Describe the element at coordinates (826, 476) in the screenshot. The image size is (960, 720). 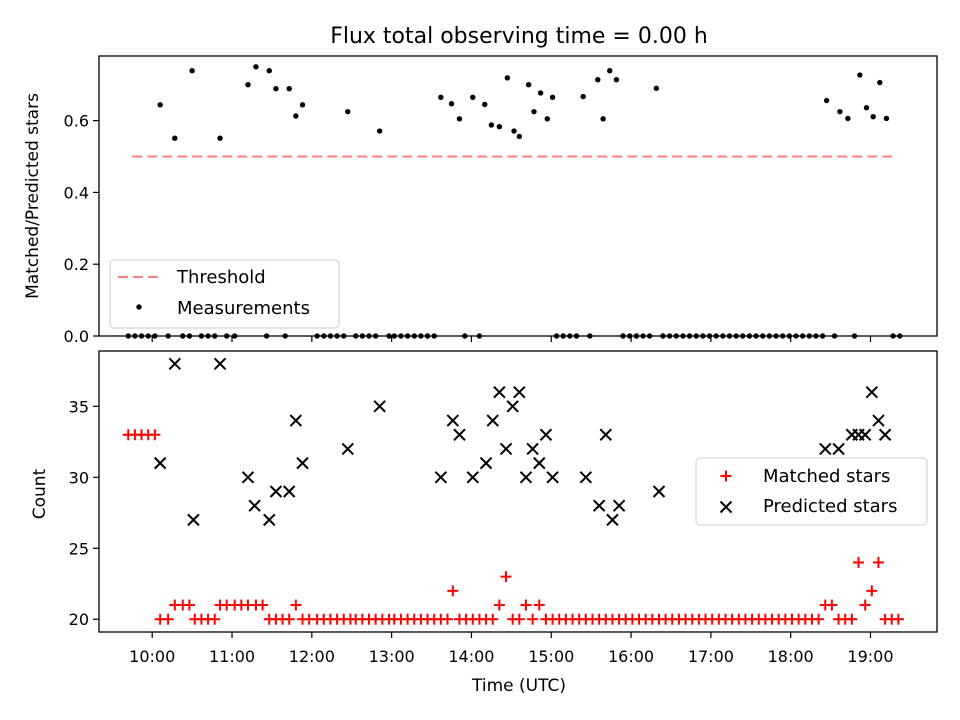
I see `legend-matched-label: Matched stars` at that location.